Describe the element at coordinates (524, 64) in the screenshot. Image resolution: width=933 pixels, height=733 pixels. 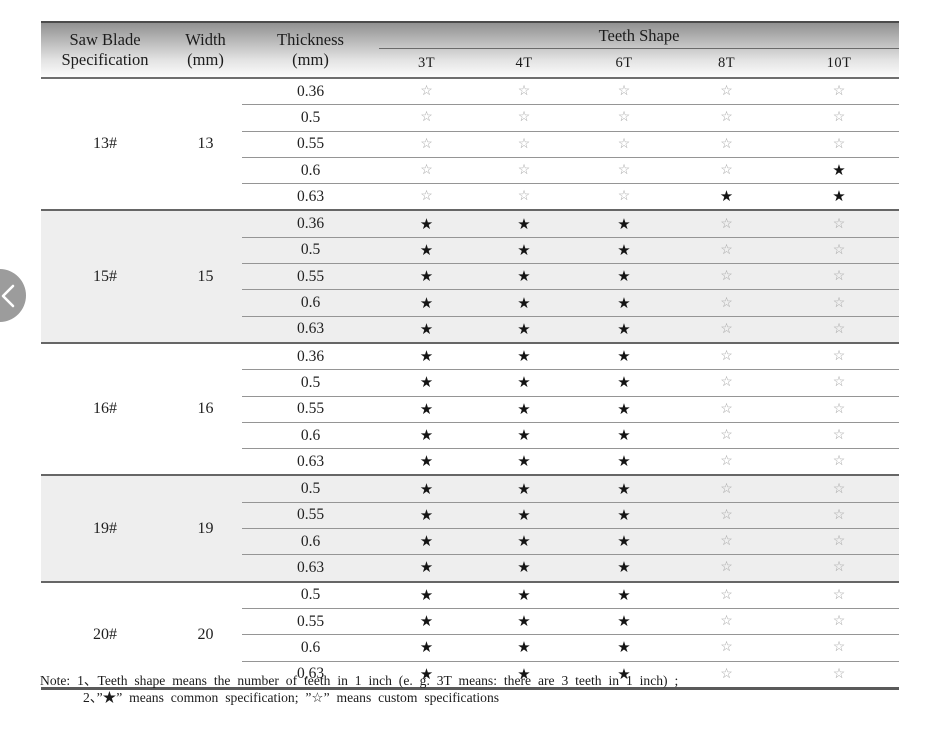
I see `col-header-4t: 4T` at that location.